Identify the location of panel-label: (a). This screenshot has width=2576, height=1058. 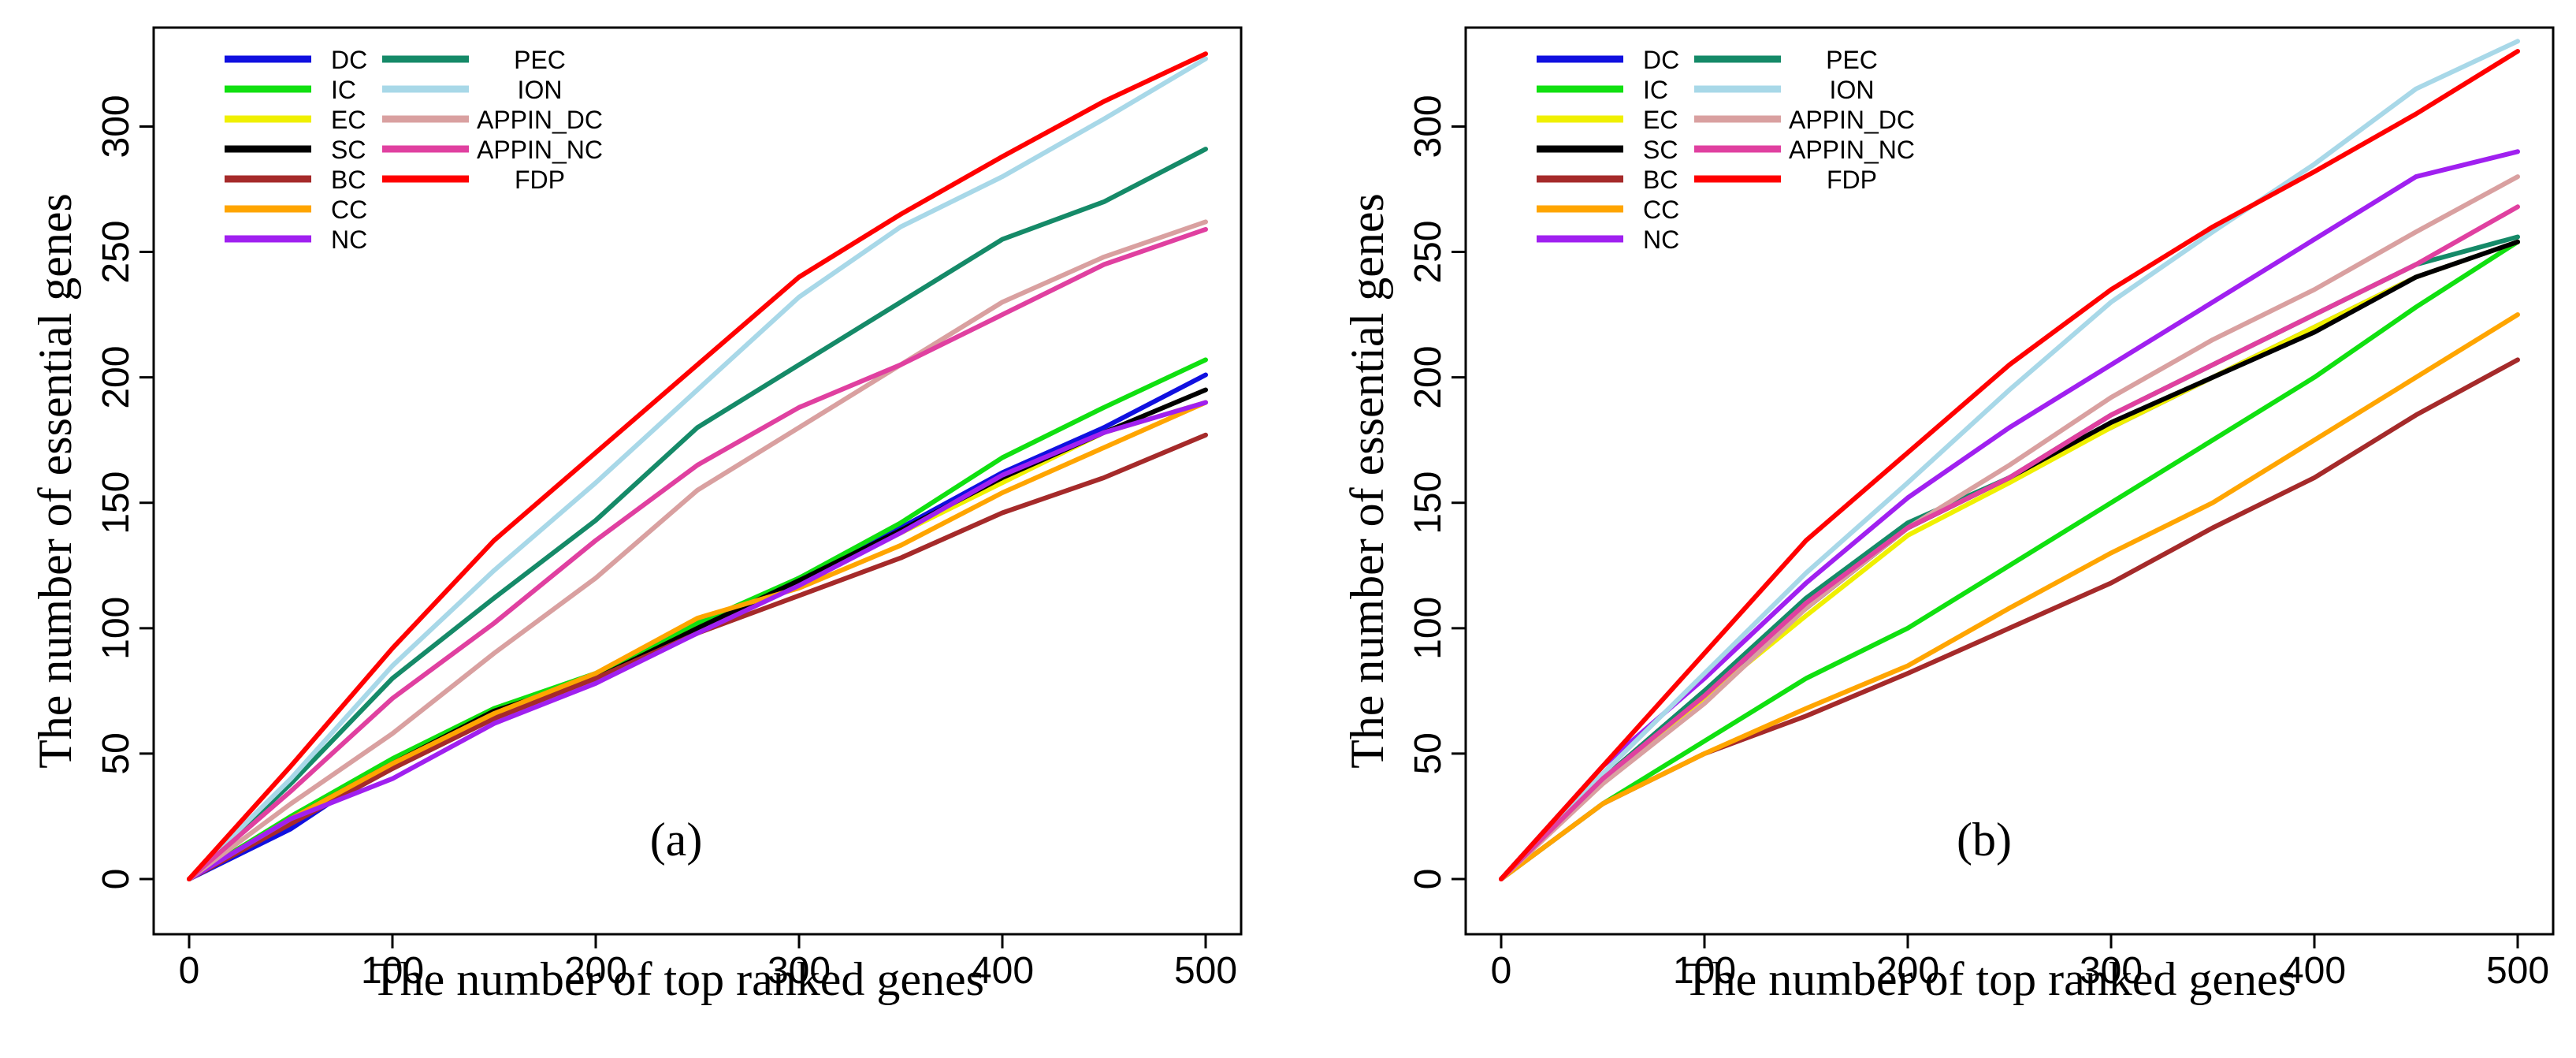
(676, 840).